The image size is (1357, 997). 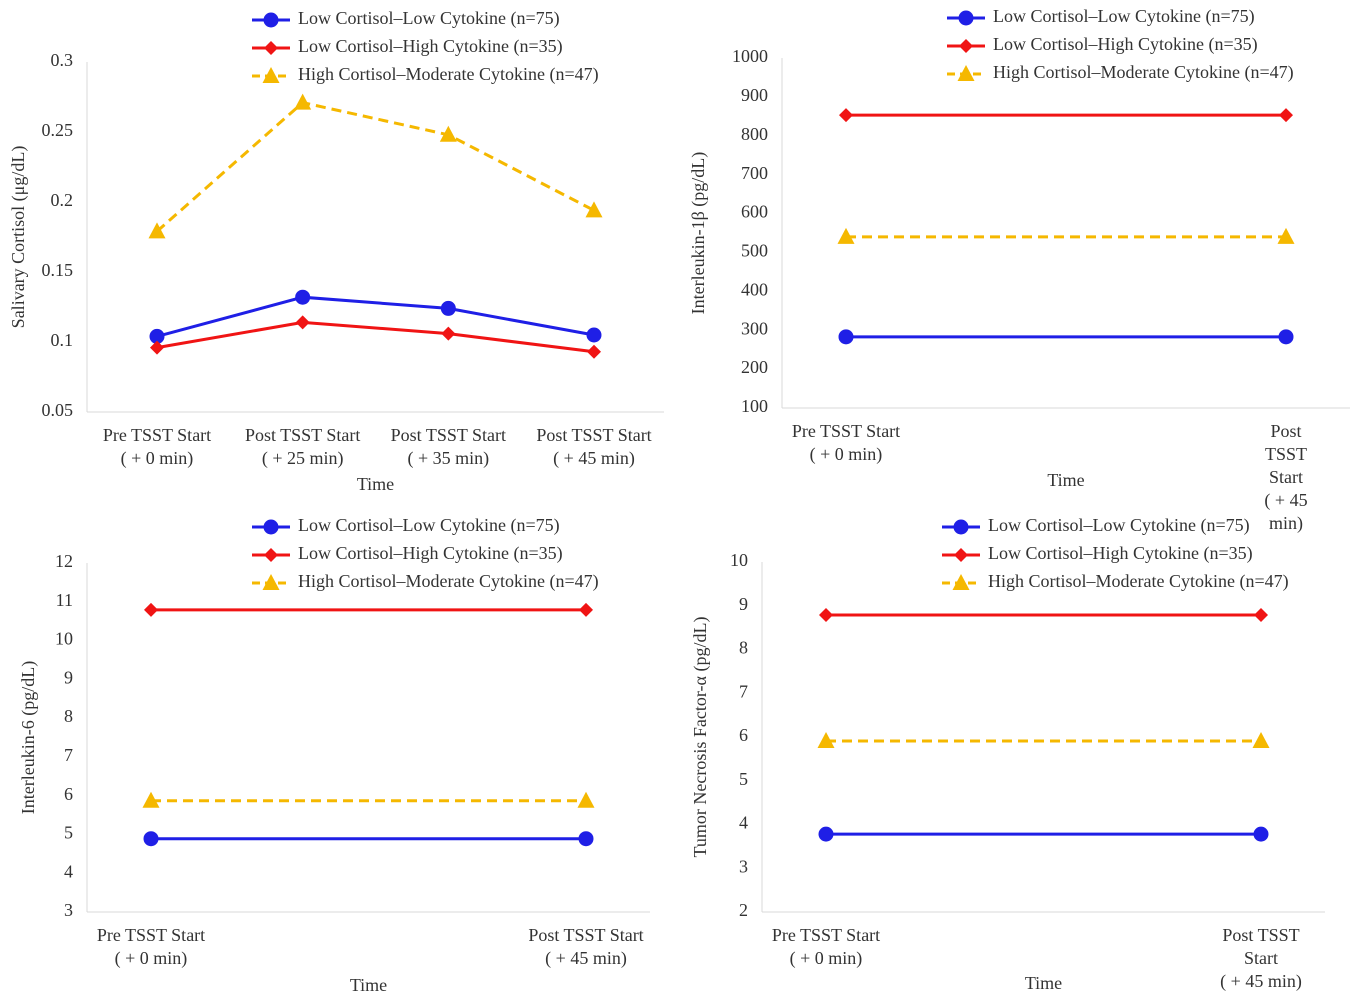 What do you see at coordinates (58, 410) in the screenshot?
I see `y-tick-label: 0.05` at bounding box center [58, 410].